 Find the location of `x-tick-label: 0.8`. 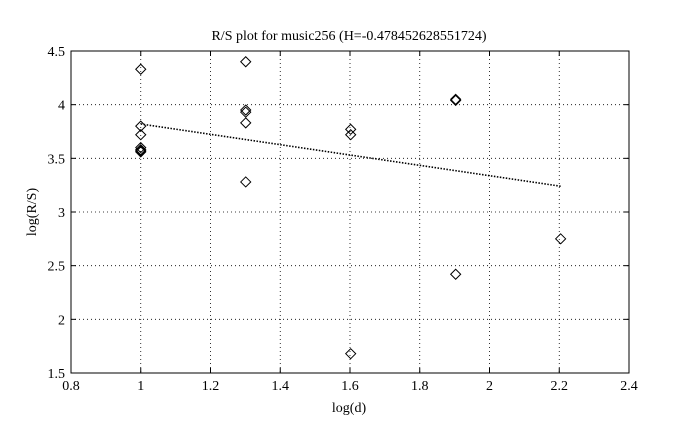

x-tick-label: 0.8 is located at coordinates (71, 386).